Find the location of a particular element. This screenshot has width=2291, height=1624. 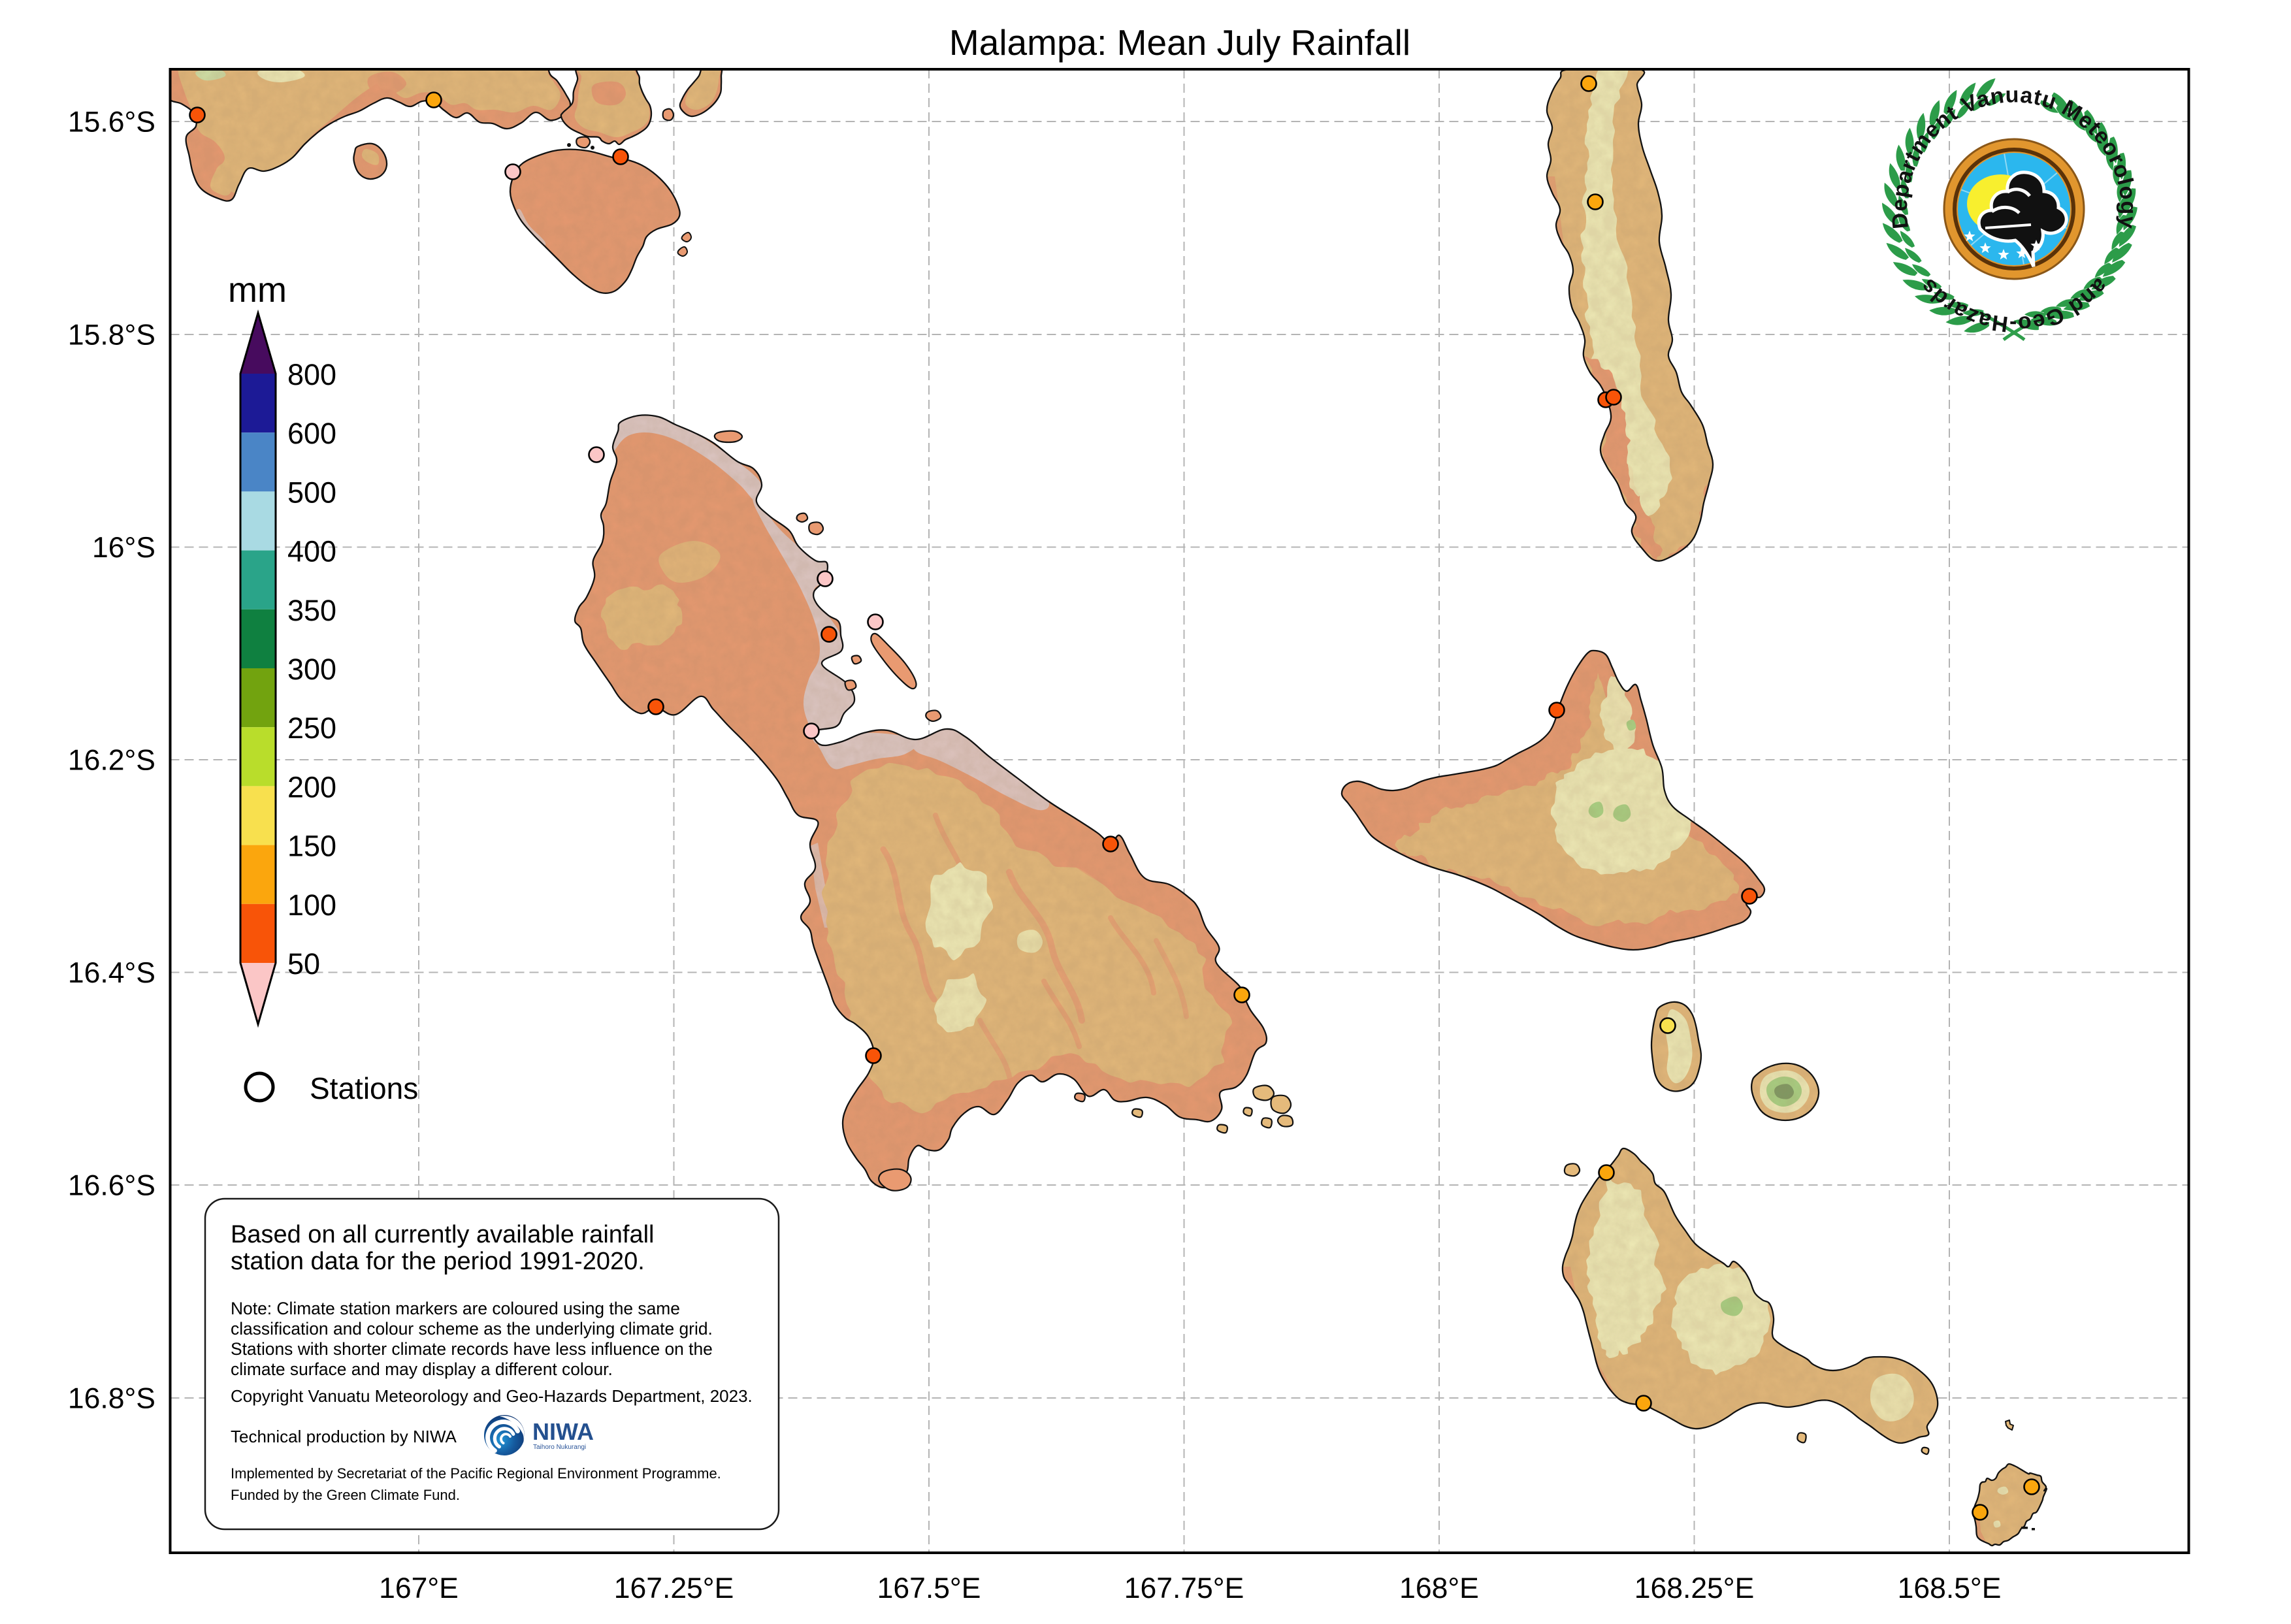

svg-text: 800 is located at coordinates (311, 375).